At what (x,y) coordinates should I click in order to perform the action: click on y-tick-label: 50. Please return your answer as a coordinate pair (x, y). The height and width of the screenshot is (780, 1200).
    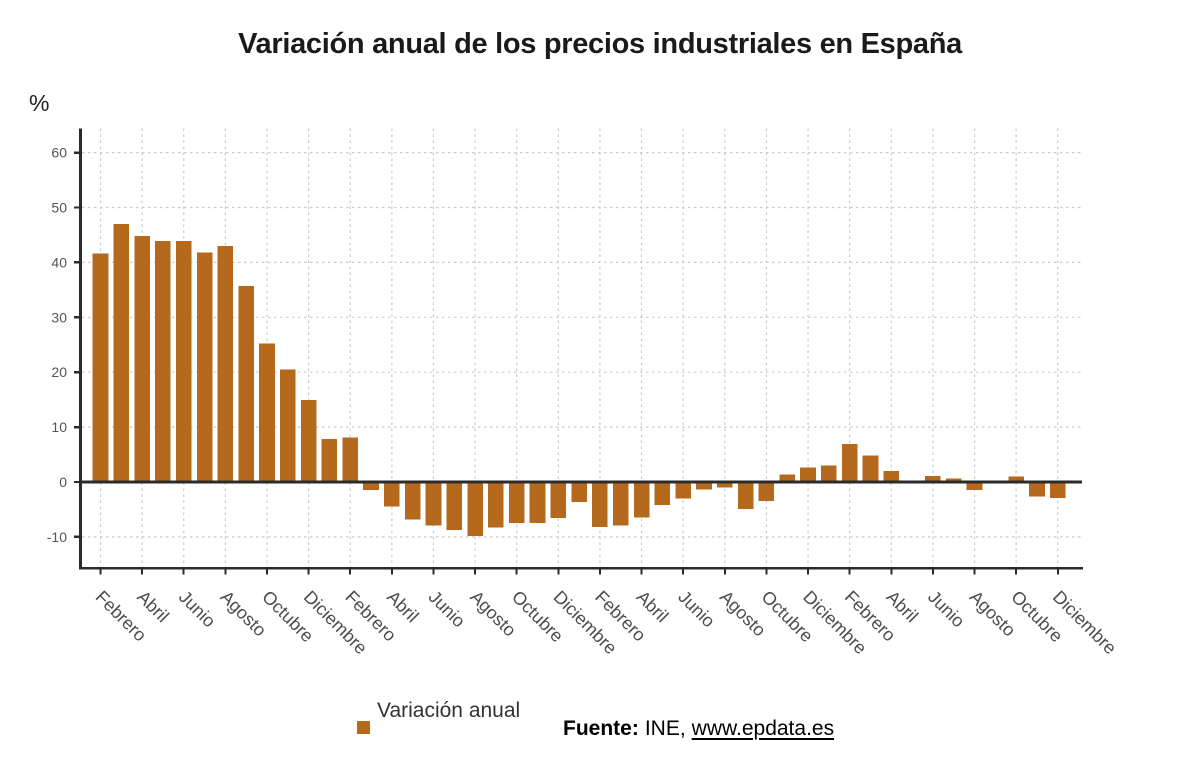
    Looking at the image, I should click on (59, 208).